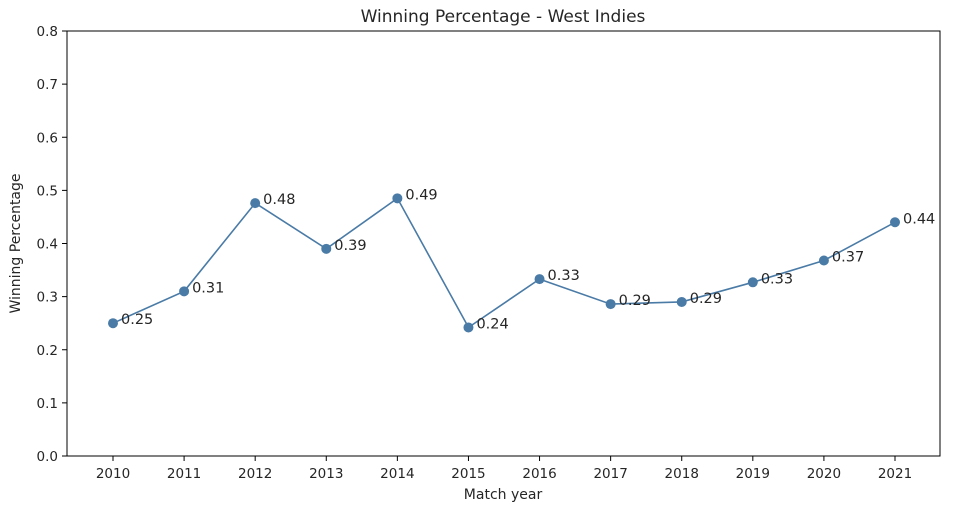  What do you see at coordinates (503, 17) in the screenshot?
I see `chart-title: Winning Percentage - West Indies` at bounding box center [503, 17].